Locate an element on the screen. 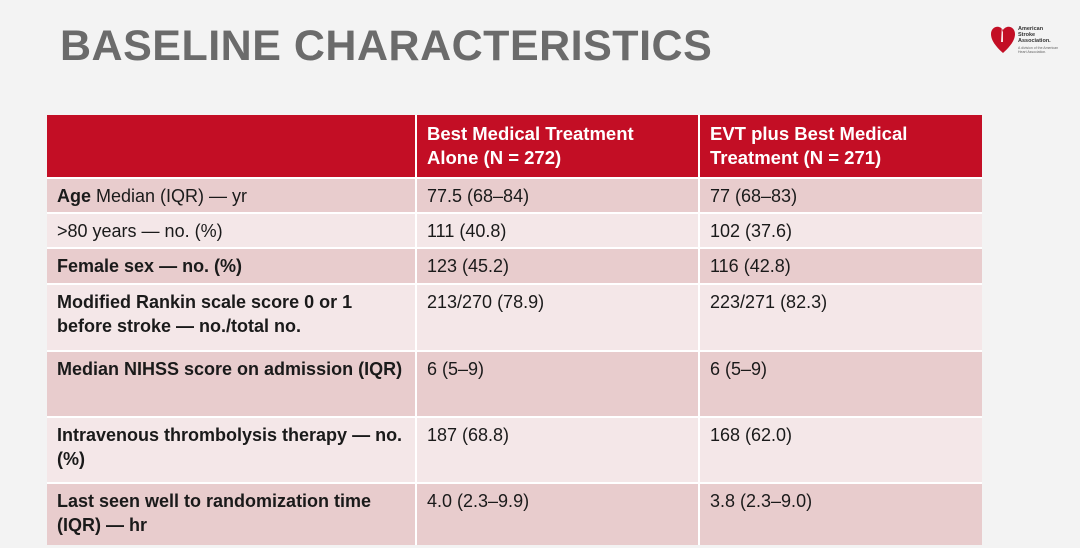  cell-best-medical: 4.0 (2.3–9.9) is located at coordinates (558, 513).